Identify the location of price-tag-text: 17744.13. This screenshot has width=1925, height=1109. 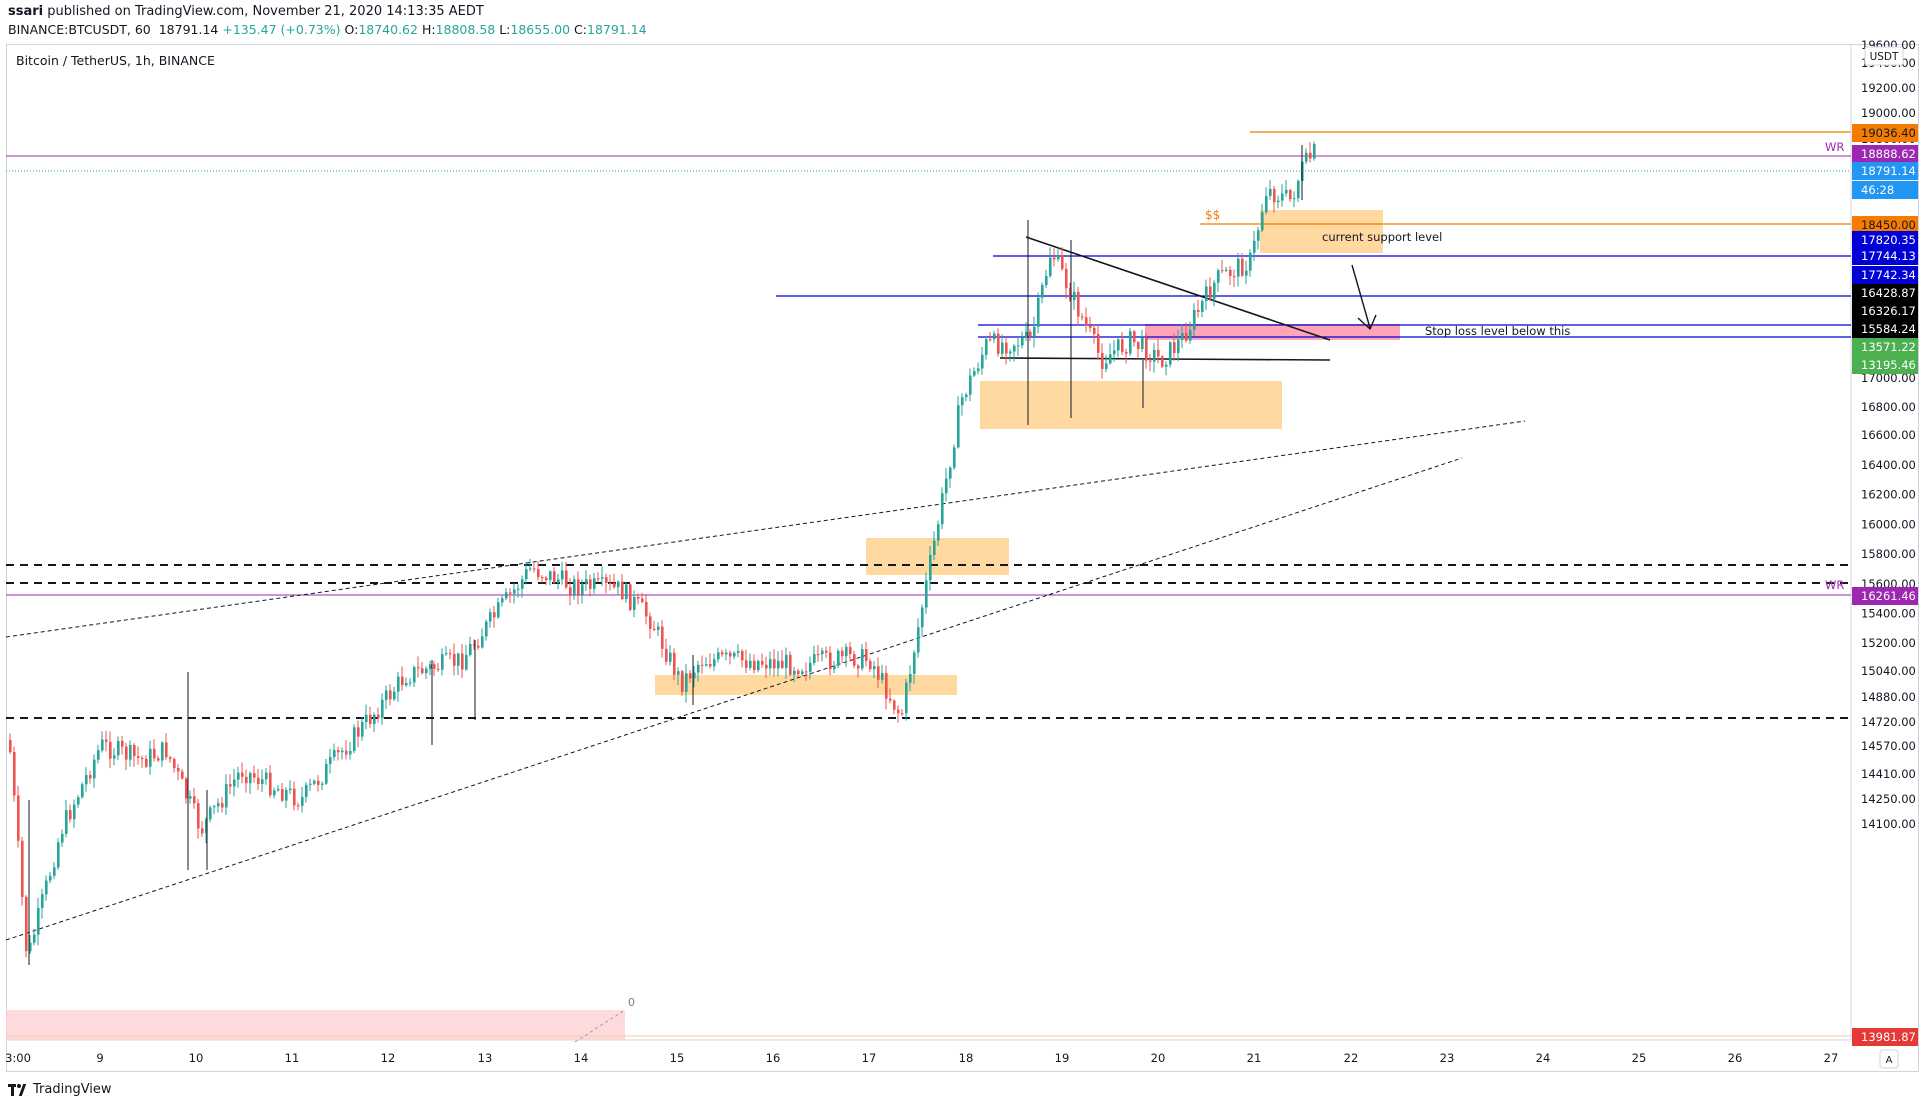
(1888, 256).